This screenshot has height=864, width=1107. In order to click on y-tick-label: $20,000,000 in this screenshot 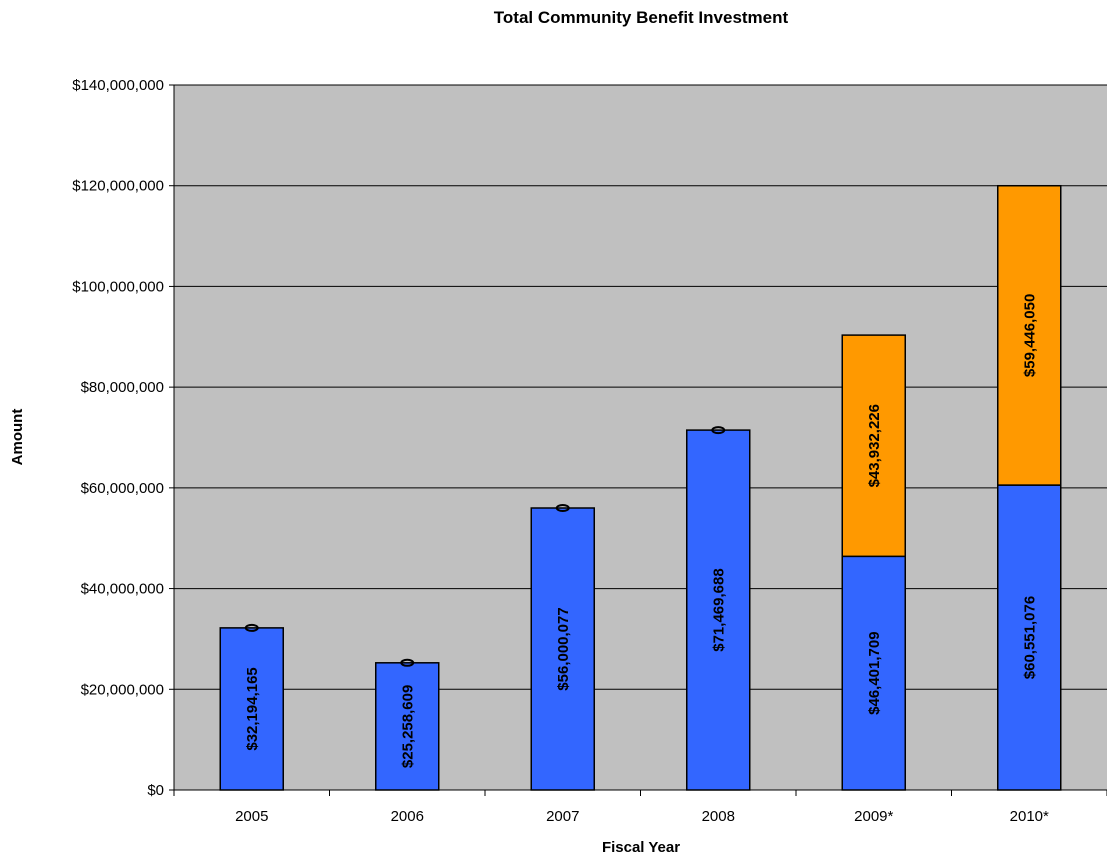, I will do `click(122, 689)`.